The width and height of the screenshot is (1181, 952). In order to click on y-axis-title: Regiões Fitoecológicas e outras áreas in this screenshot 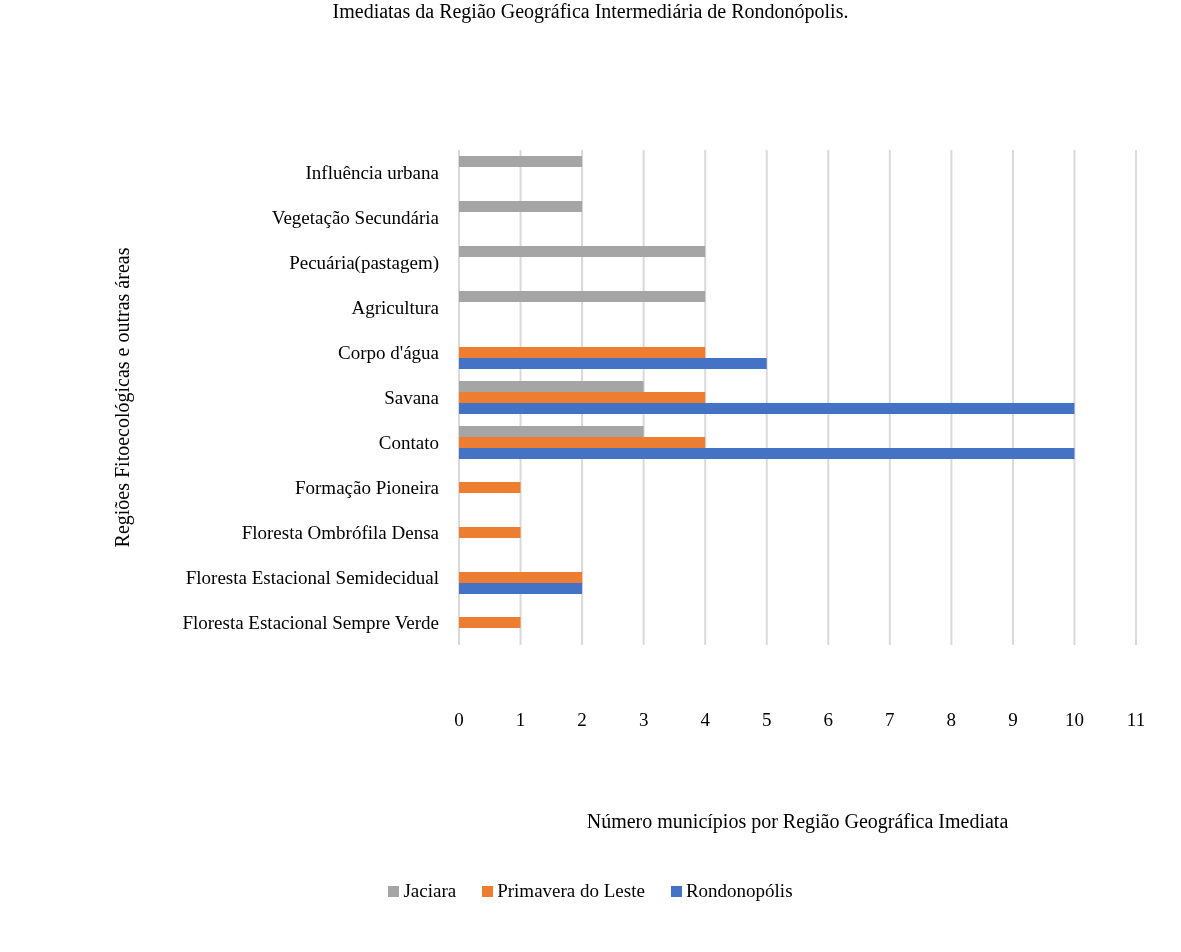, I will do `click(123, 397)`.